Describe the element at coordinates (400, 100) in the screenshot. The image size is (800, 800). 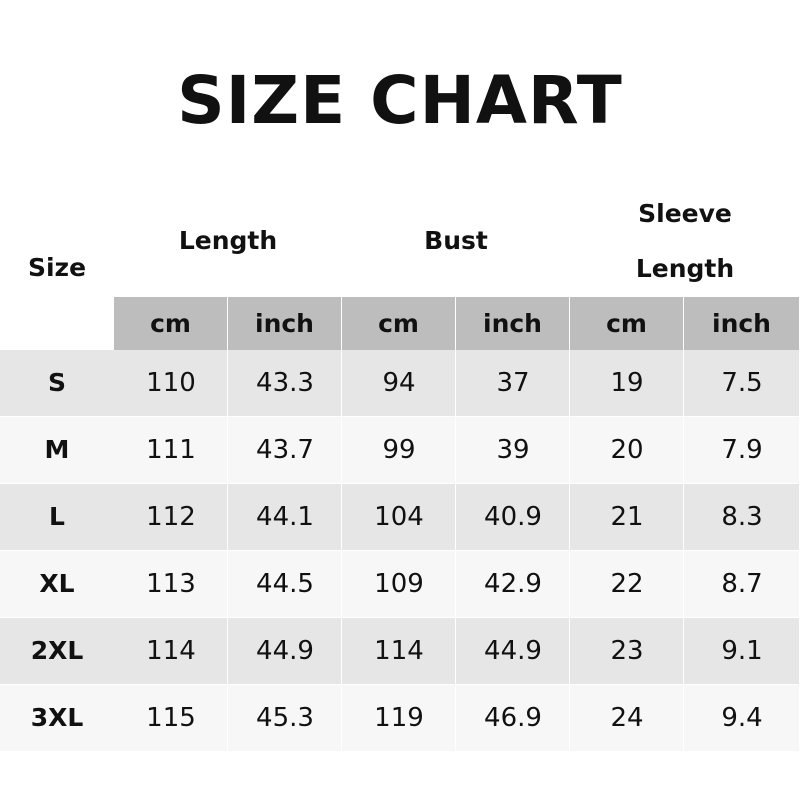
I see `page-title: SIZE CHART` at that location.